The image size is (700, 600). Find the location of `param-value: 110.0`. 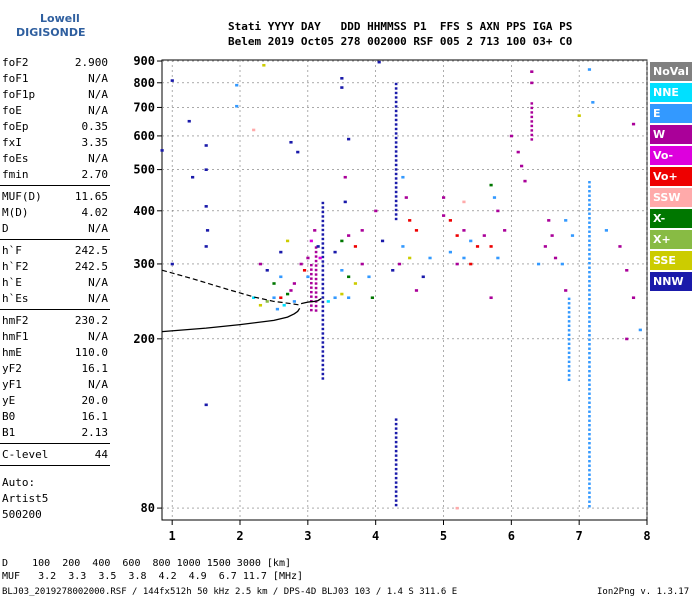

param-value: 110.0 is located at coordinates (91, 352).